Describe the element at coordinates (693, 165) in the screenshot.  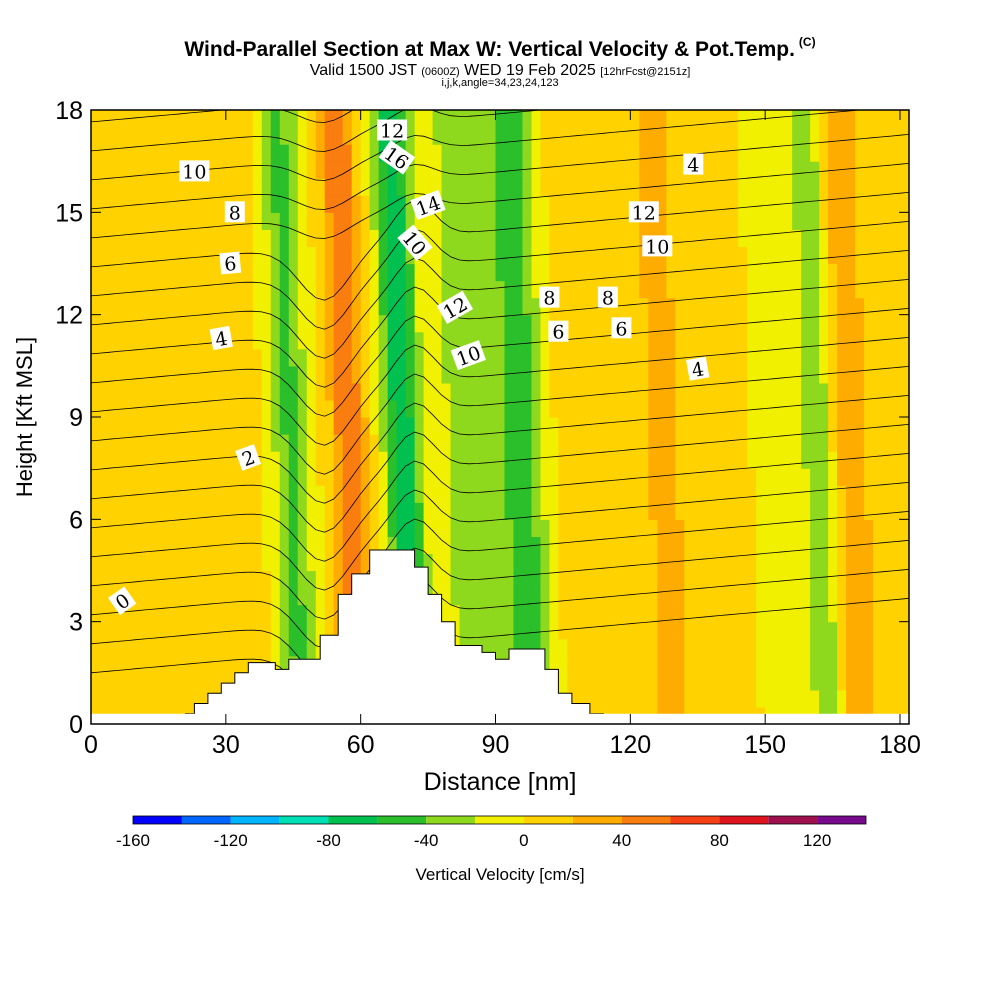
I see `contour-label: 4` at that location.